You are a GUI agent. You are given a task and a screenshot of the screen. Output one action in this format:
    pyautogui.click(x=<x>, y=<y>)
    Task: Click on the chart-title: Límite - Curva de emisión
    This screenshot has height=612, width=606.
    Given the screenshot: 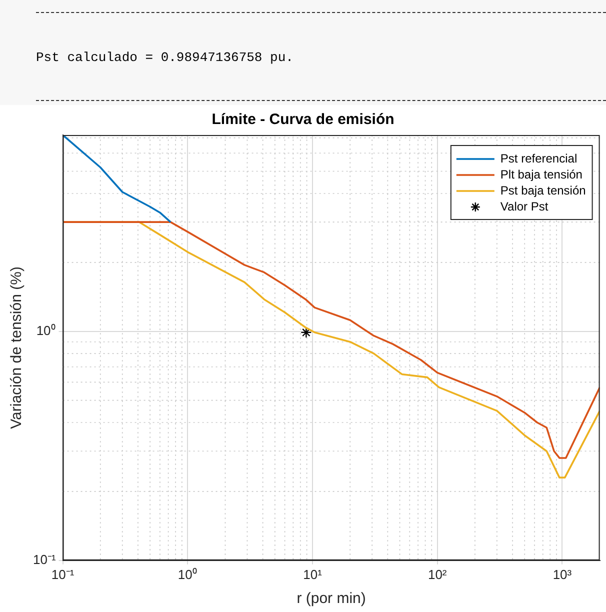 What is the action you would take?
    pyautogui.click(x=303, y=119)
    